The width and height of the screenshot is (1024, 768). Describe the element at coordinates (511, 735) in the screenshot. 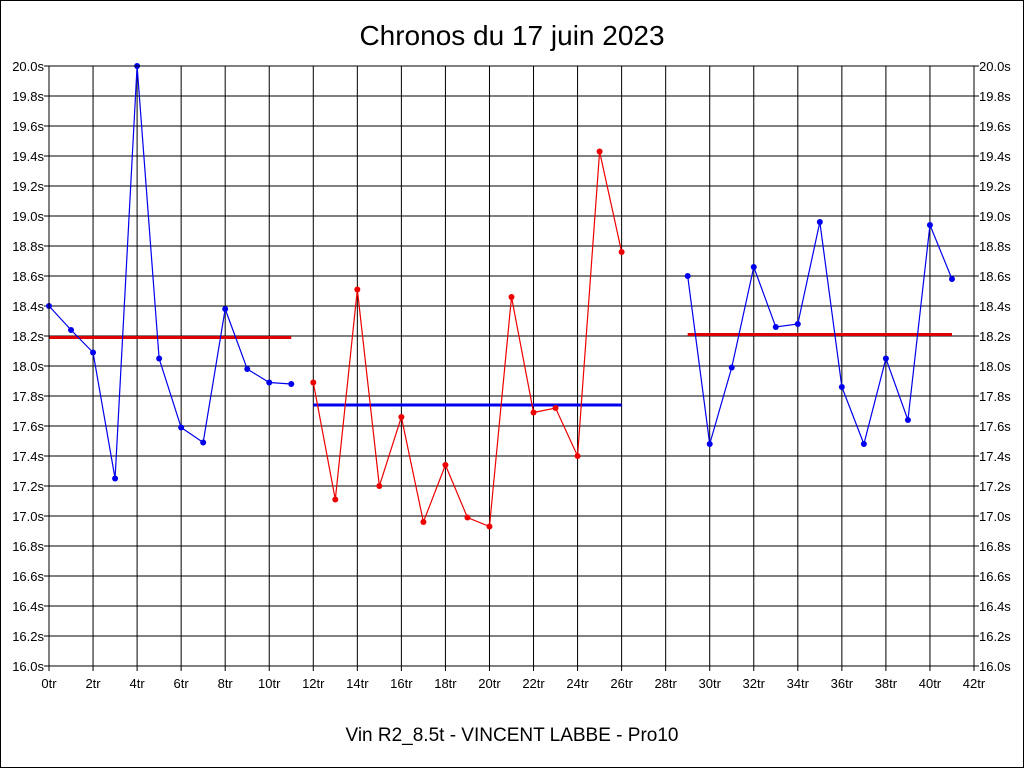

I see `chart-subtitle: Vin R2_8.5t - VINCENT LABBE - Pro10` at that location.